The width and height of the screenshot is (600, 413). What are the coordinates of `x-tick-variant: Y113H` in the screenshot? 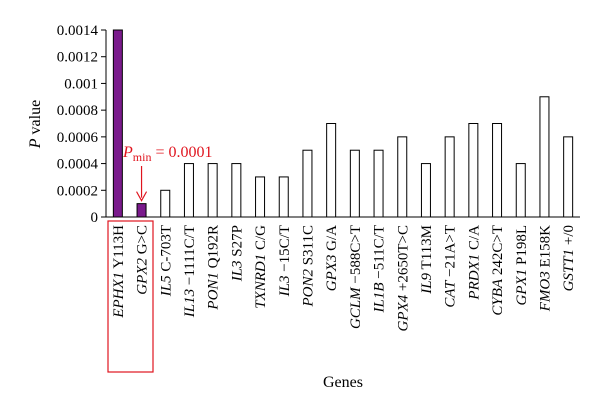 It's located at (119, 248).